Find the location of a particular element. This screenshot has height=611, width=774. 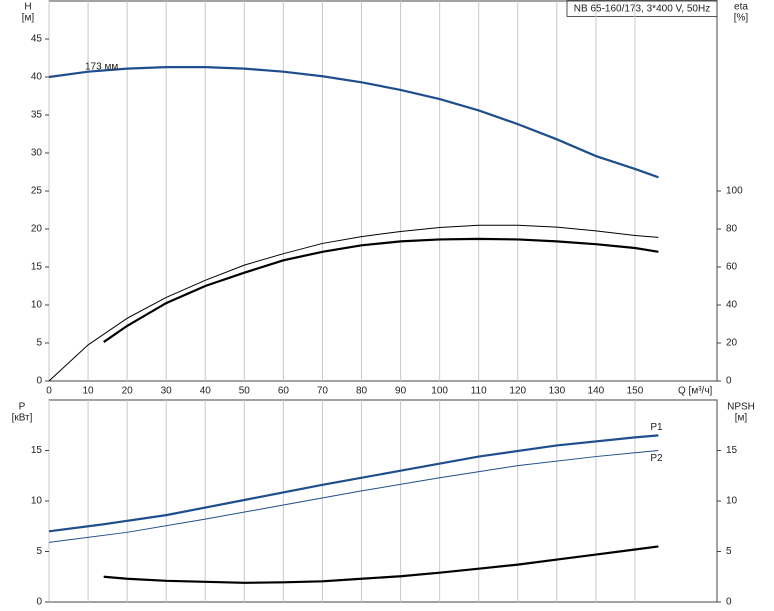

x-tick-label: 130 is located at coordinates (556, 391).